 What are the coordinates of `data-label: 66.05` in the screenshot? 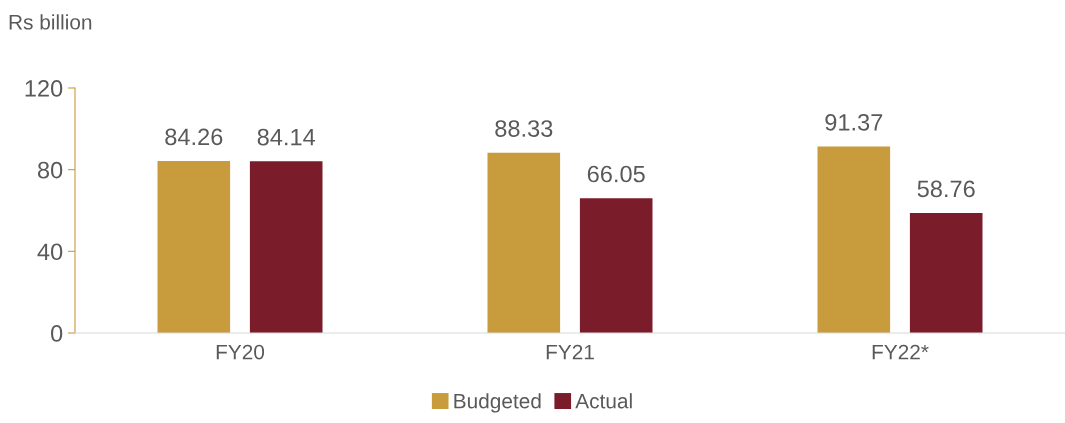 It's located at (616, 174).